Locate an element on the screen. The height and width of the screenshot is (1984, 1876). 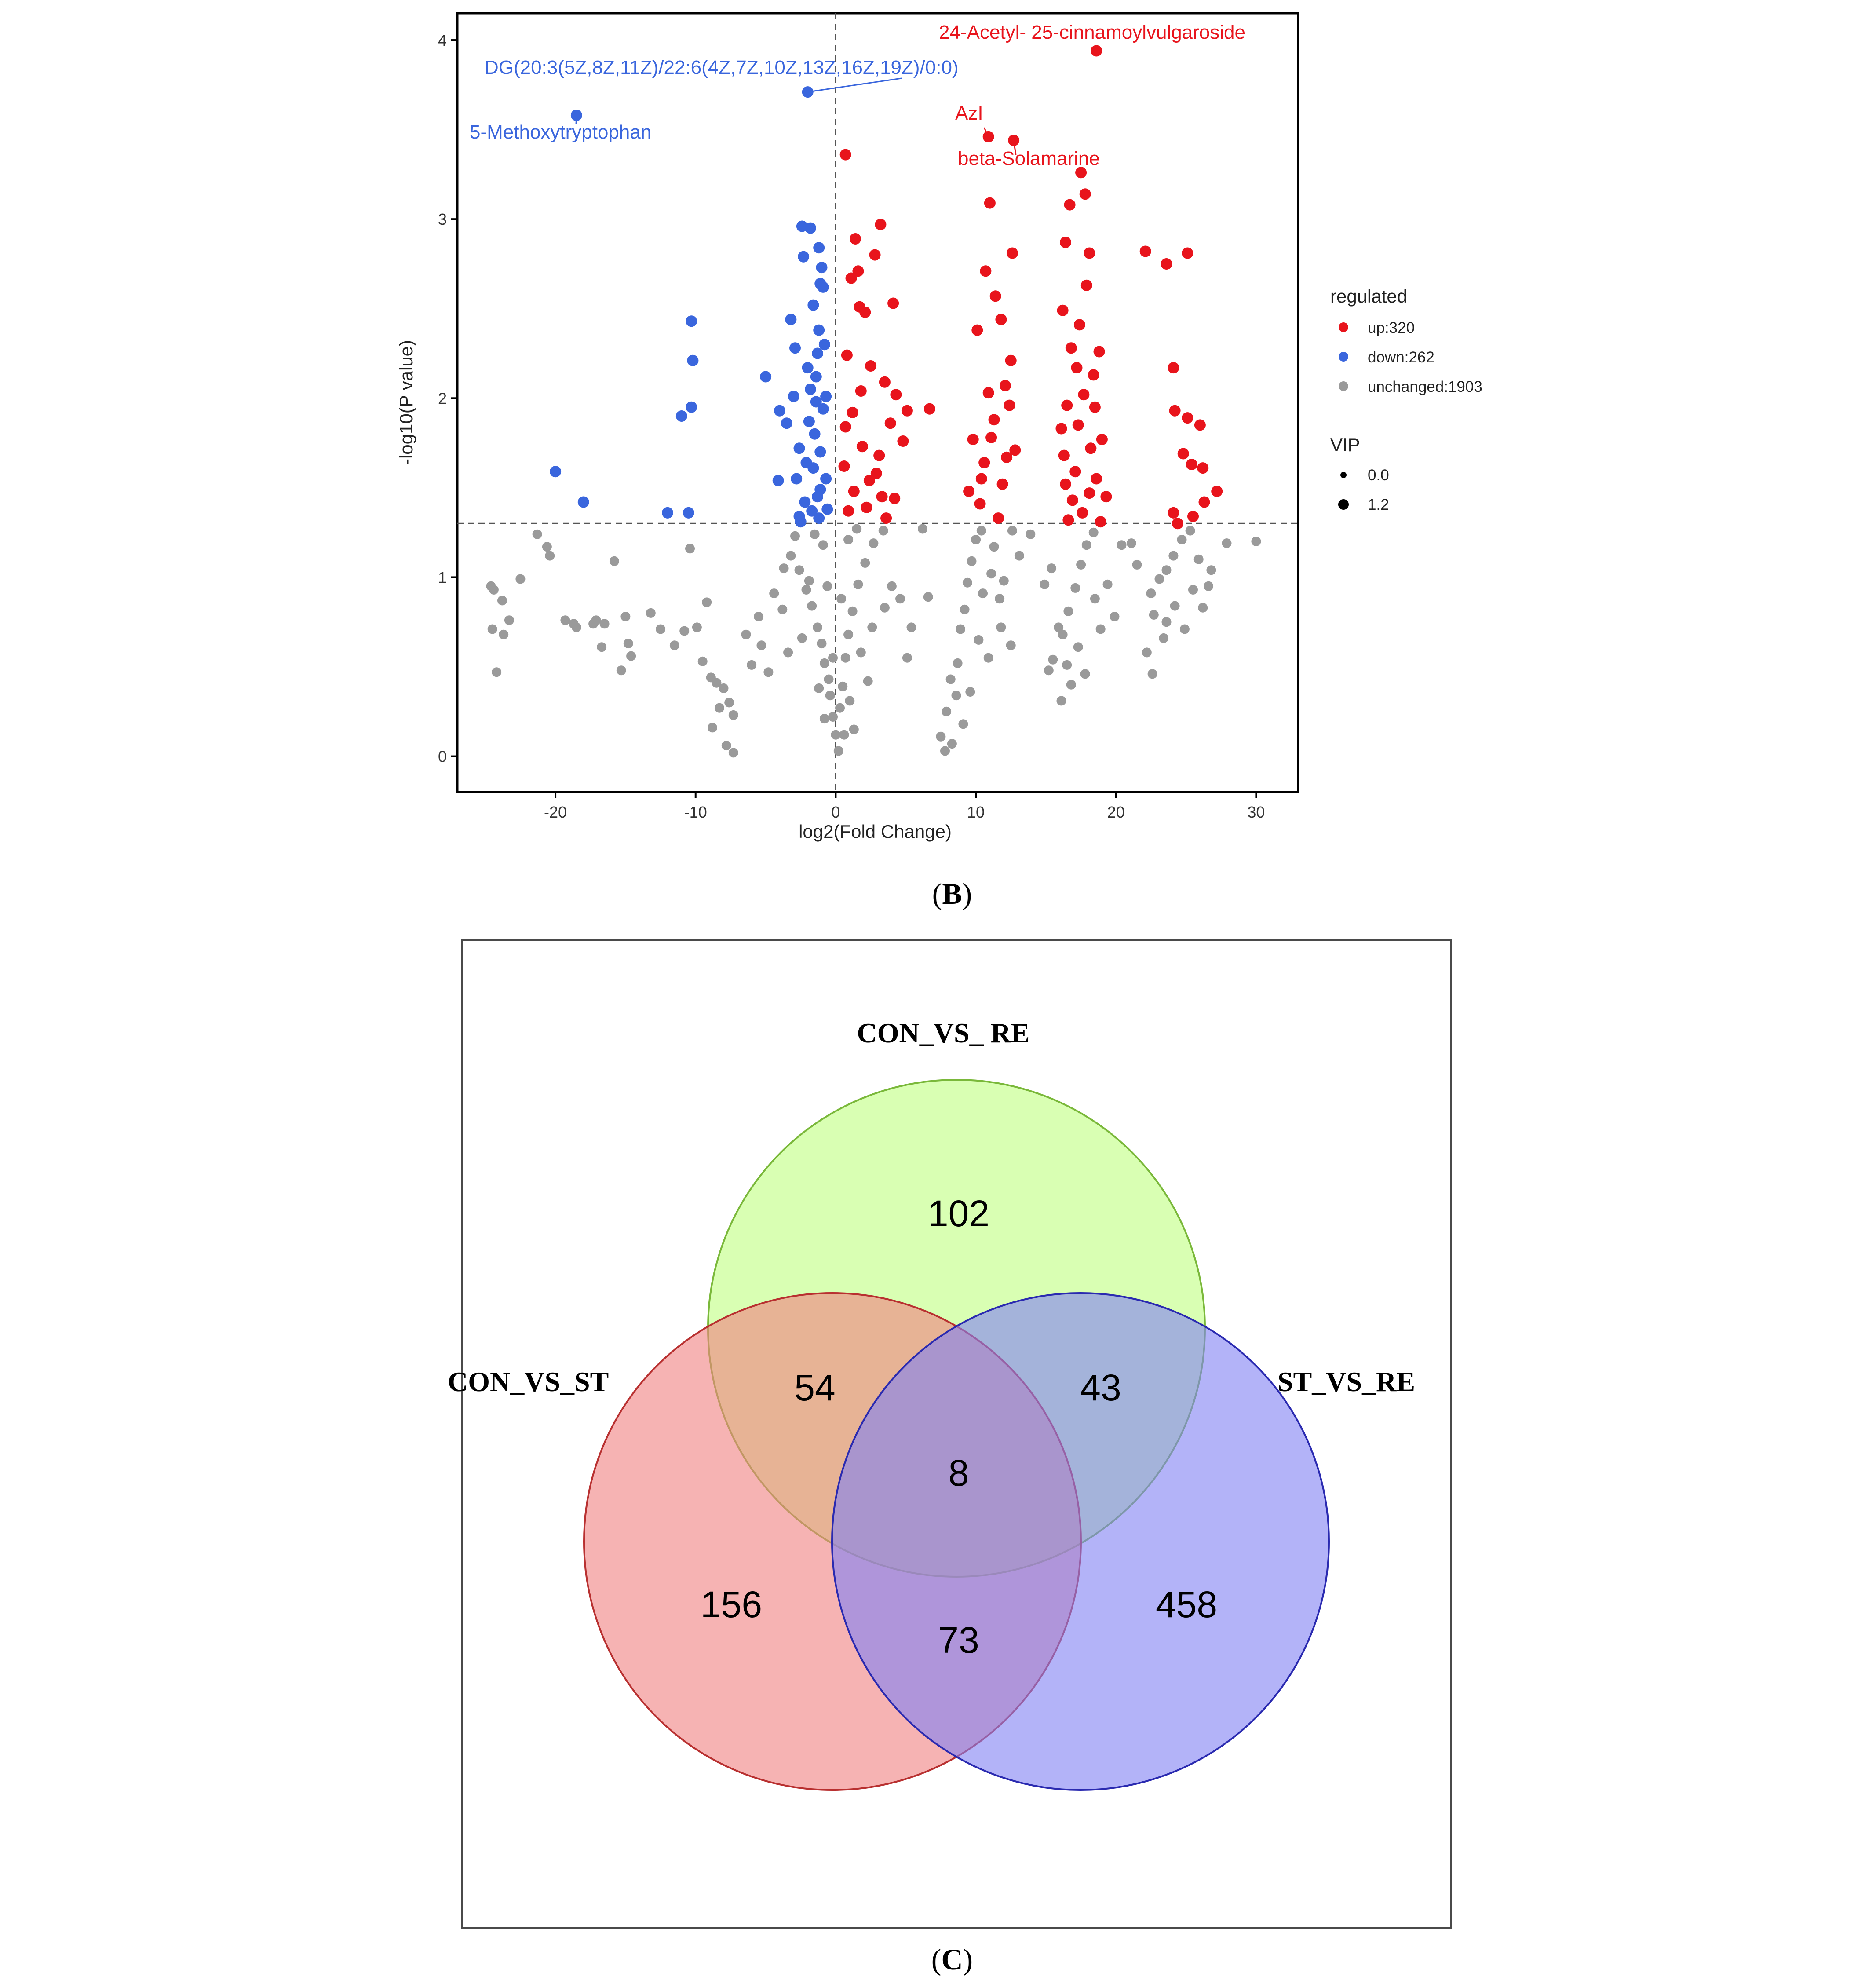
panel-label-c: (C) is located at coordinates (952, 1960).